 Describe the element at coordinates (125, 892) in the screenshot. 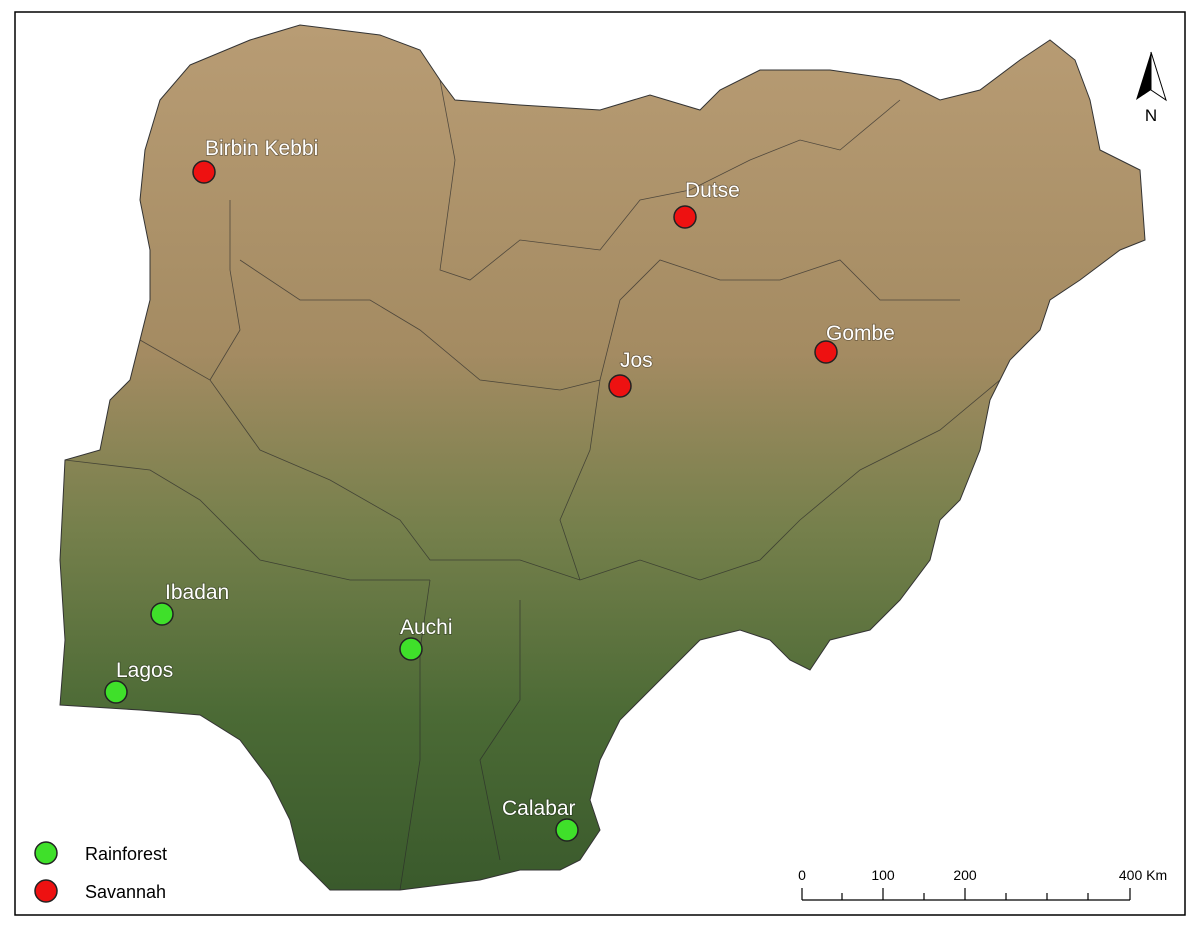

I see `legend-label: Savannah` at that location.